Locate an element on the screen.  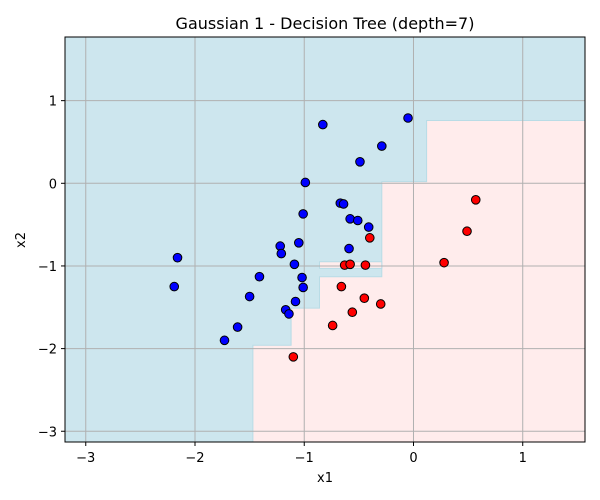
y-tick-label-0: −3 is located at coordinates (47, 432).